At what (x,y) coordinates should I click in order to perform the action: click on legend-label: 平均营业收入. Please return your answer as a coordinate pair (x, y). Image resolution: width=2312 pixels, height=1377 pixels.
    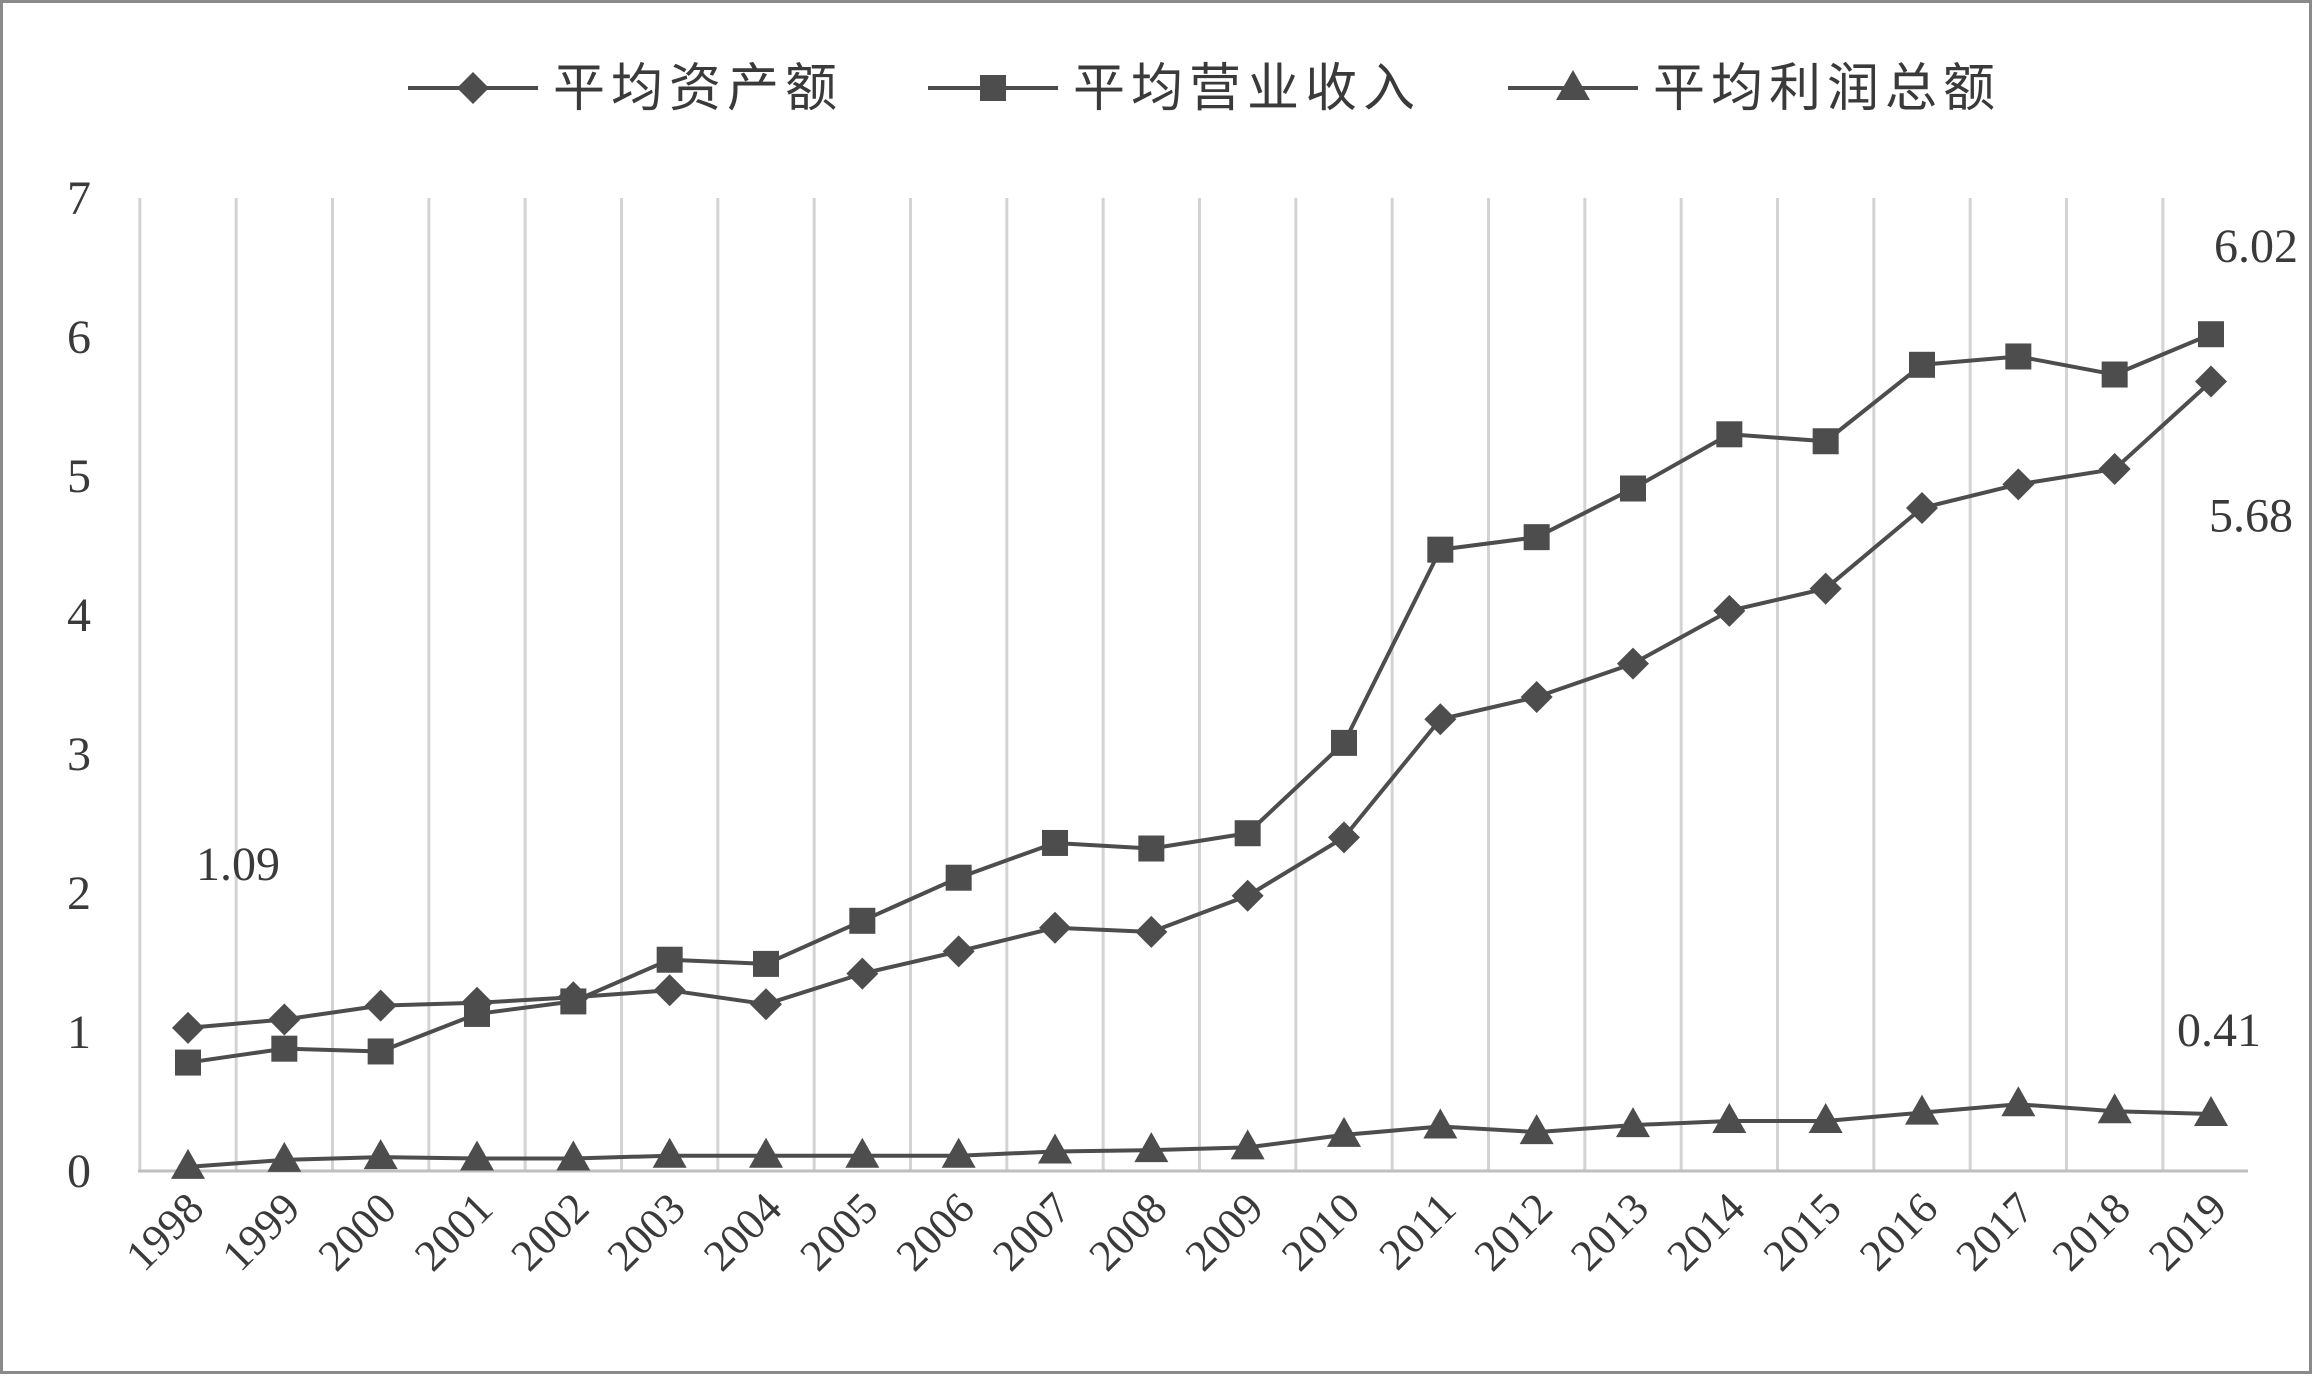
    Looking at the image, I should click on (1247, 89).